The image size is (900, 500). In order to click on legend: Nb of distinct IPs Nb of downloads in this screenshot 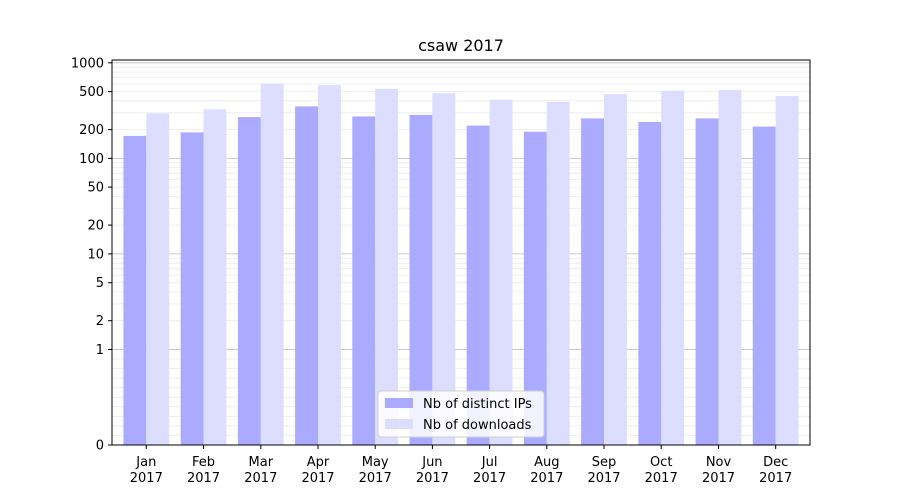, I will do `click(461, 414)`.